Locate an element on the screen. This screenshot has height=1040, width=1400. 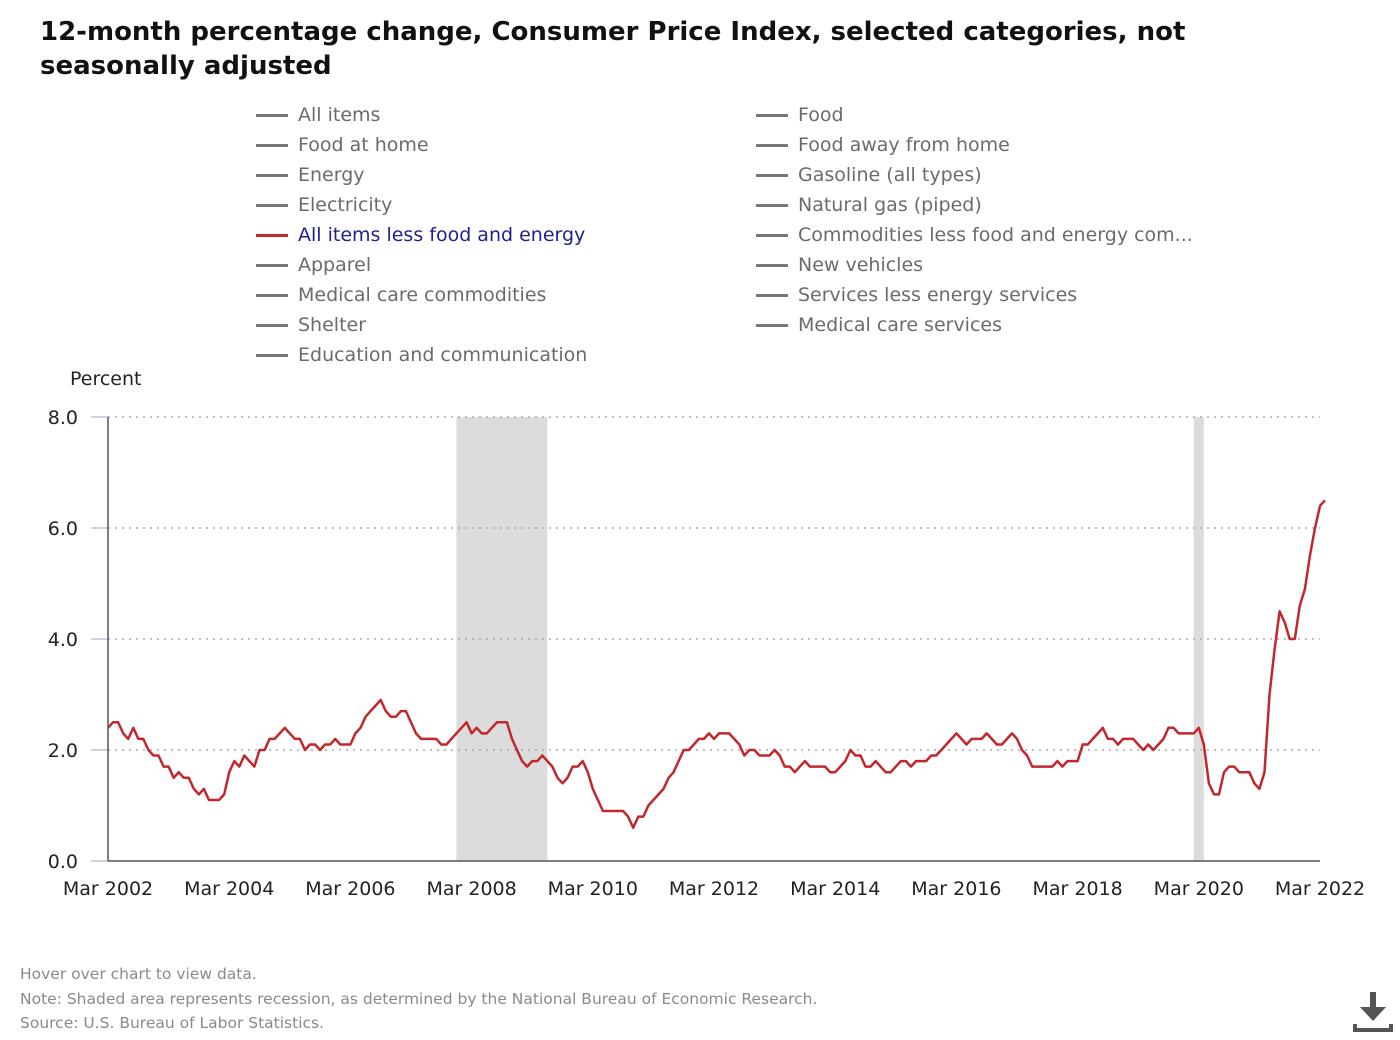
legend-item: Natural gas (piped) is located at coordinates (869, 205).